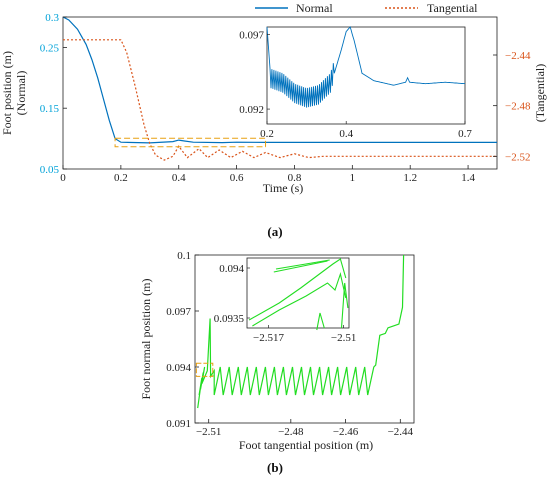 The height and width of the screenshot is (482, 550). Describe the element at coordinates (182, 340) in the screenshot. I see `panel-b-y-axis-ticks: 0.091 0.094 0.097 0.1` at that location.